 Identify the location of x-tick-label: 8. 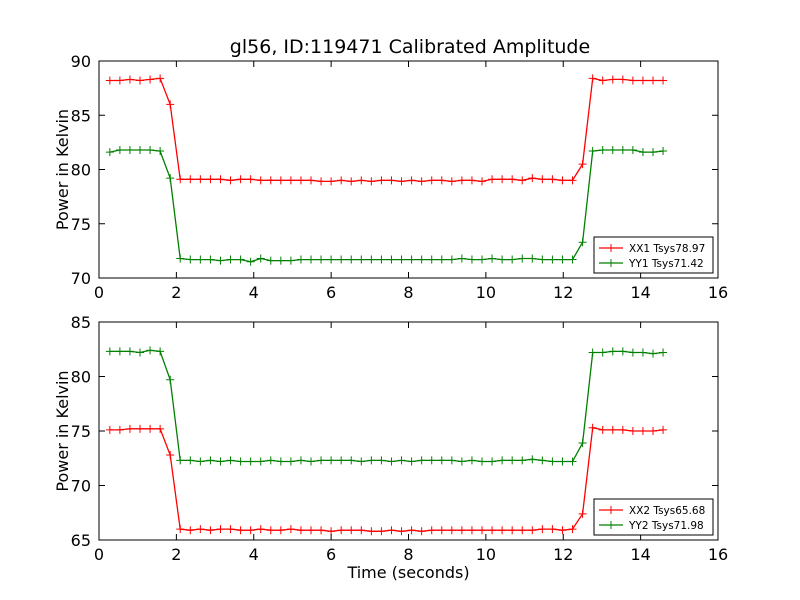
(408, 292).